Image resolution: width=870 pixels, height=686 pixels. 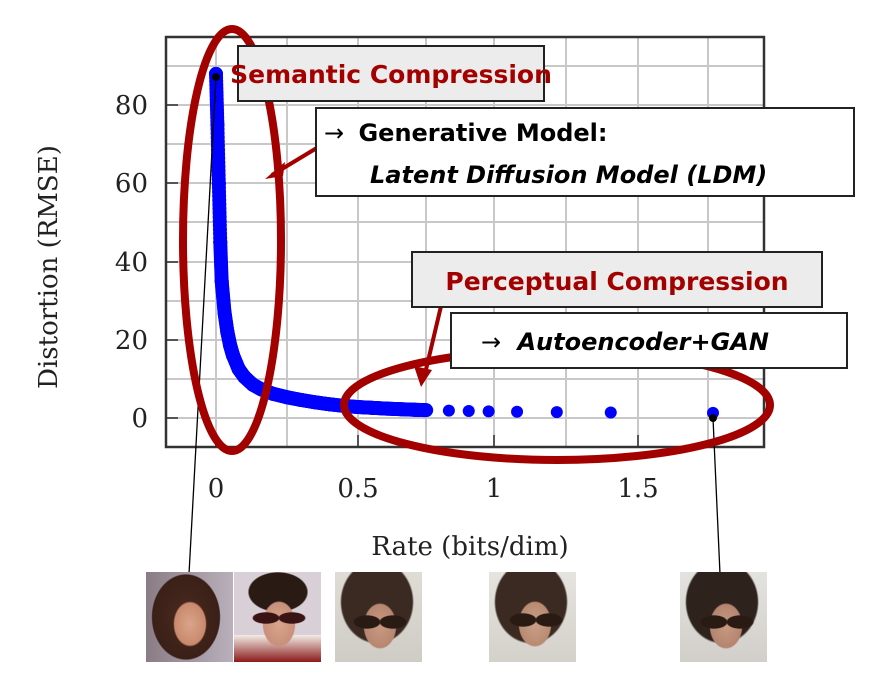 I want to click on connector-dot-start, so click(x=216, y=77).